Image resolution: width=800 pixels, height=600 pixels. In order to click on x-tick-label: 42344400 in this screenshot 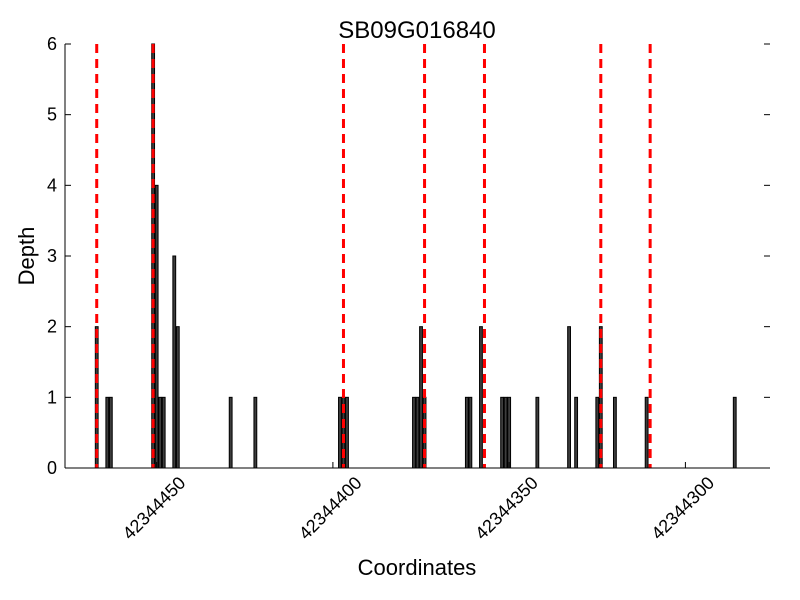, I will do `click(330, 508)`.